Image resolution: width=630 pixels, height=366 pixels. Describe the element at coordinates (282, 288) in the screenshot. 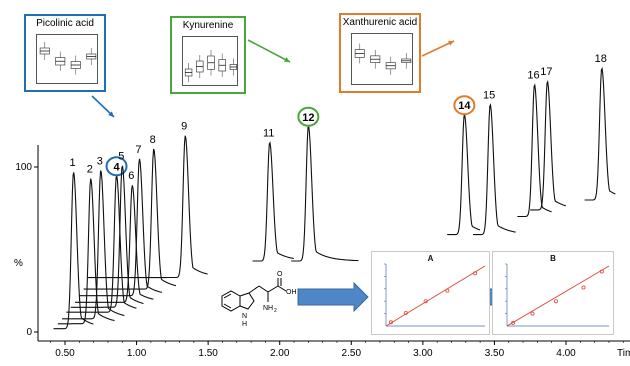

I see `hydroxyl-bond` at that location.